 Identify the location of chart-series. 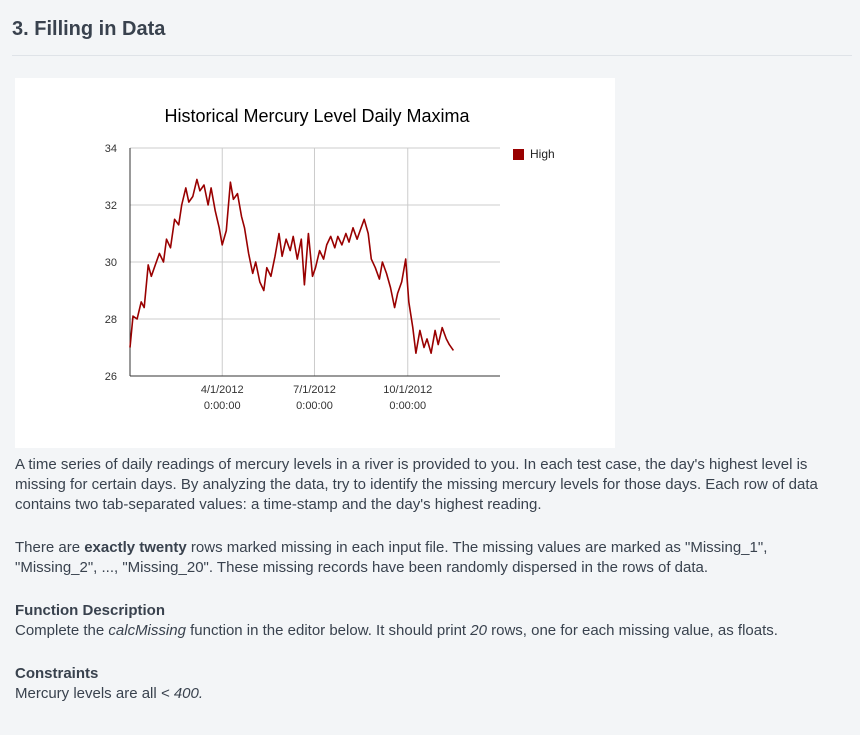
(292, 266).